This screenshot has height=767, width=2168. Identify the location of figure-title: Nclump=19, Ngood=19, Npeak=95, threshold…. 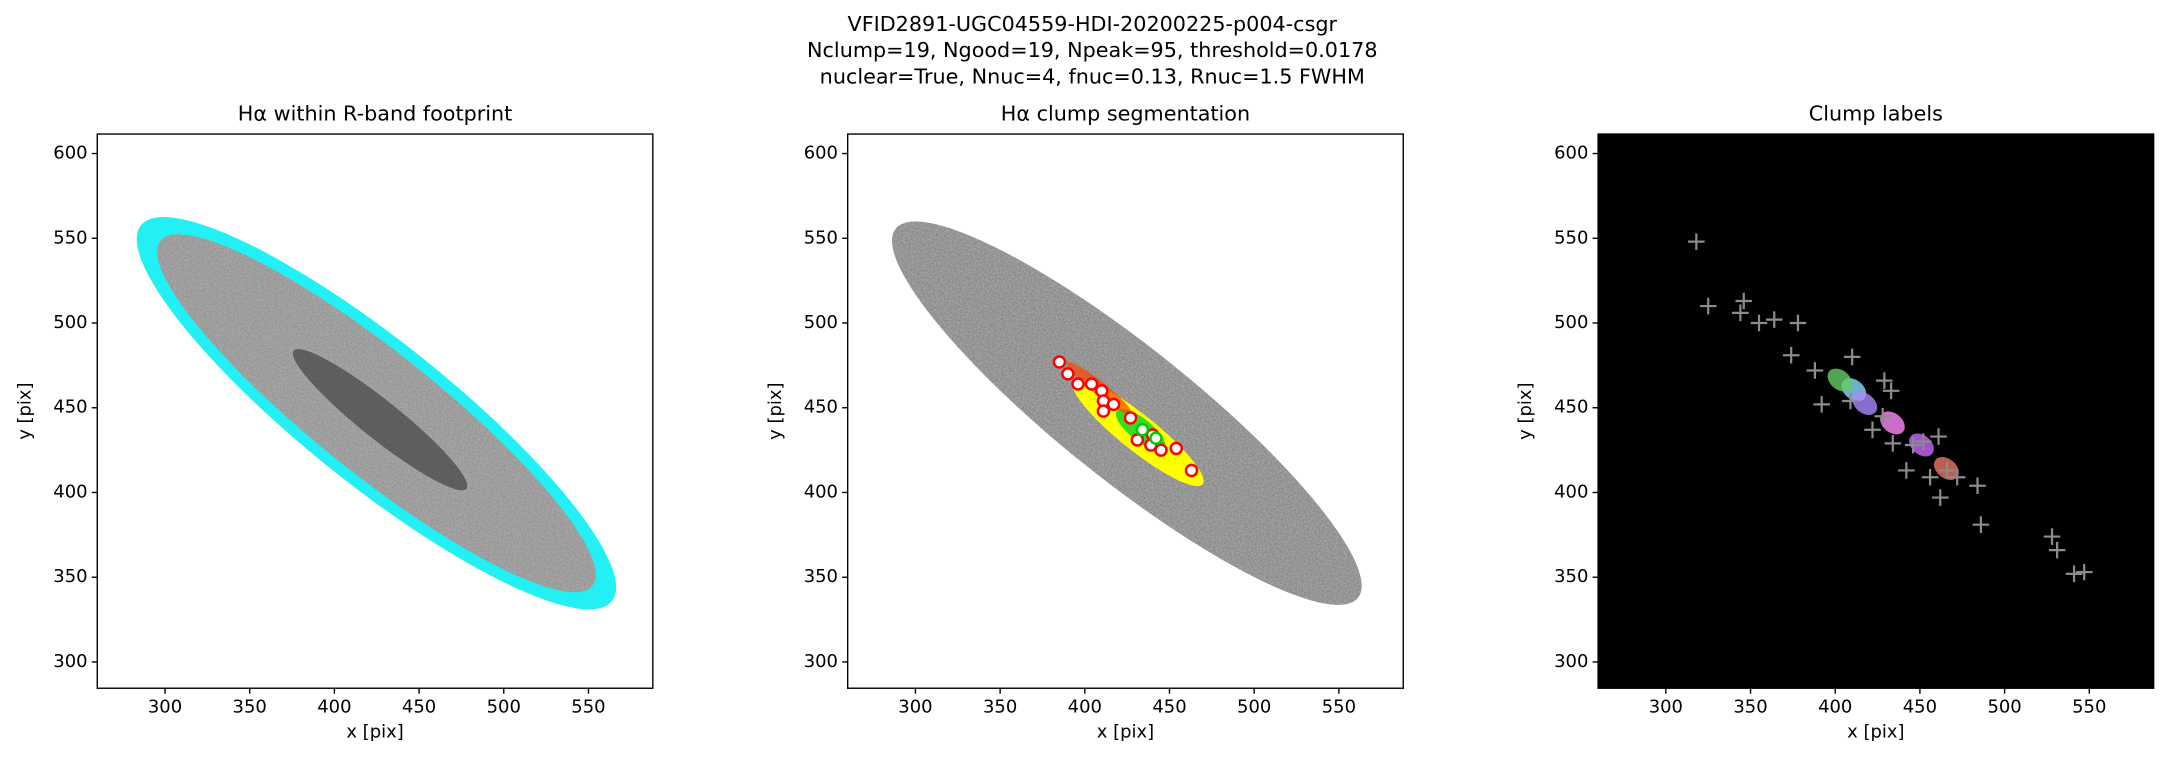
(1092, 50).